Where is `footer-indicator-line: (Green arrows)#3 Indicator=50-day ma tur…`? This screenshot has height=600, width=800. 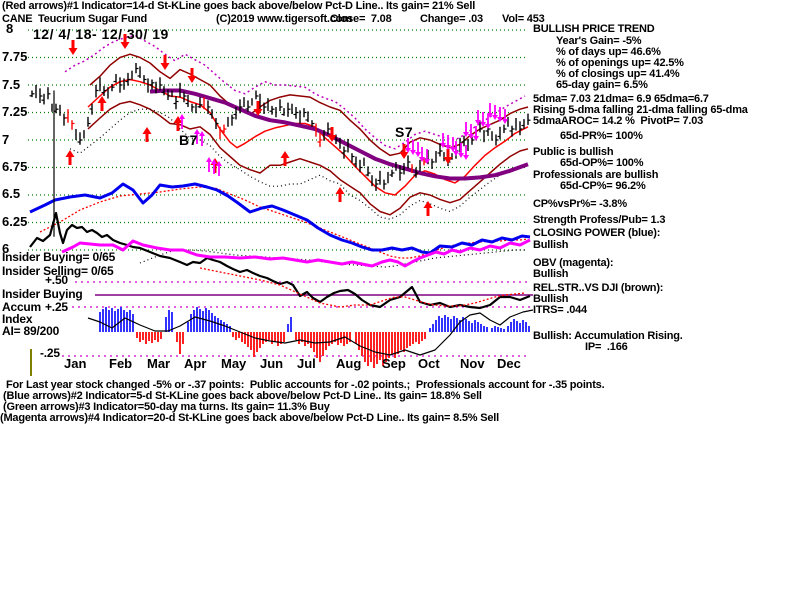
footer-indicator-line: (Green arrows)#3 Indicator=50-day ma tur… is located at coordinates (166, 407).